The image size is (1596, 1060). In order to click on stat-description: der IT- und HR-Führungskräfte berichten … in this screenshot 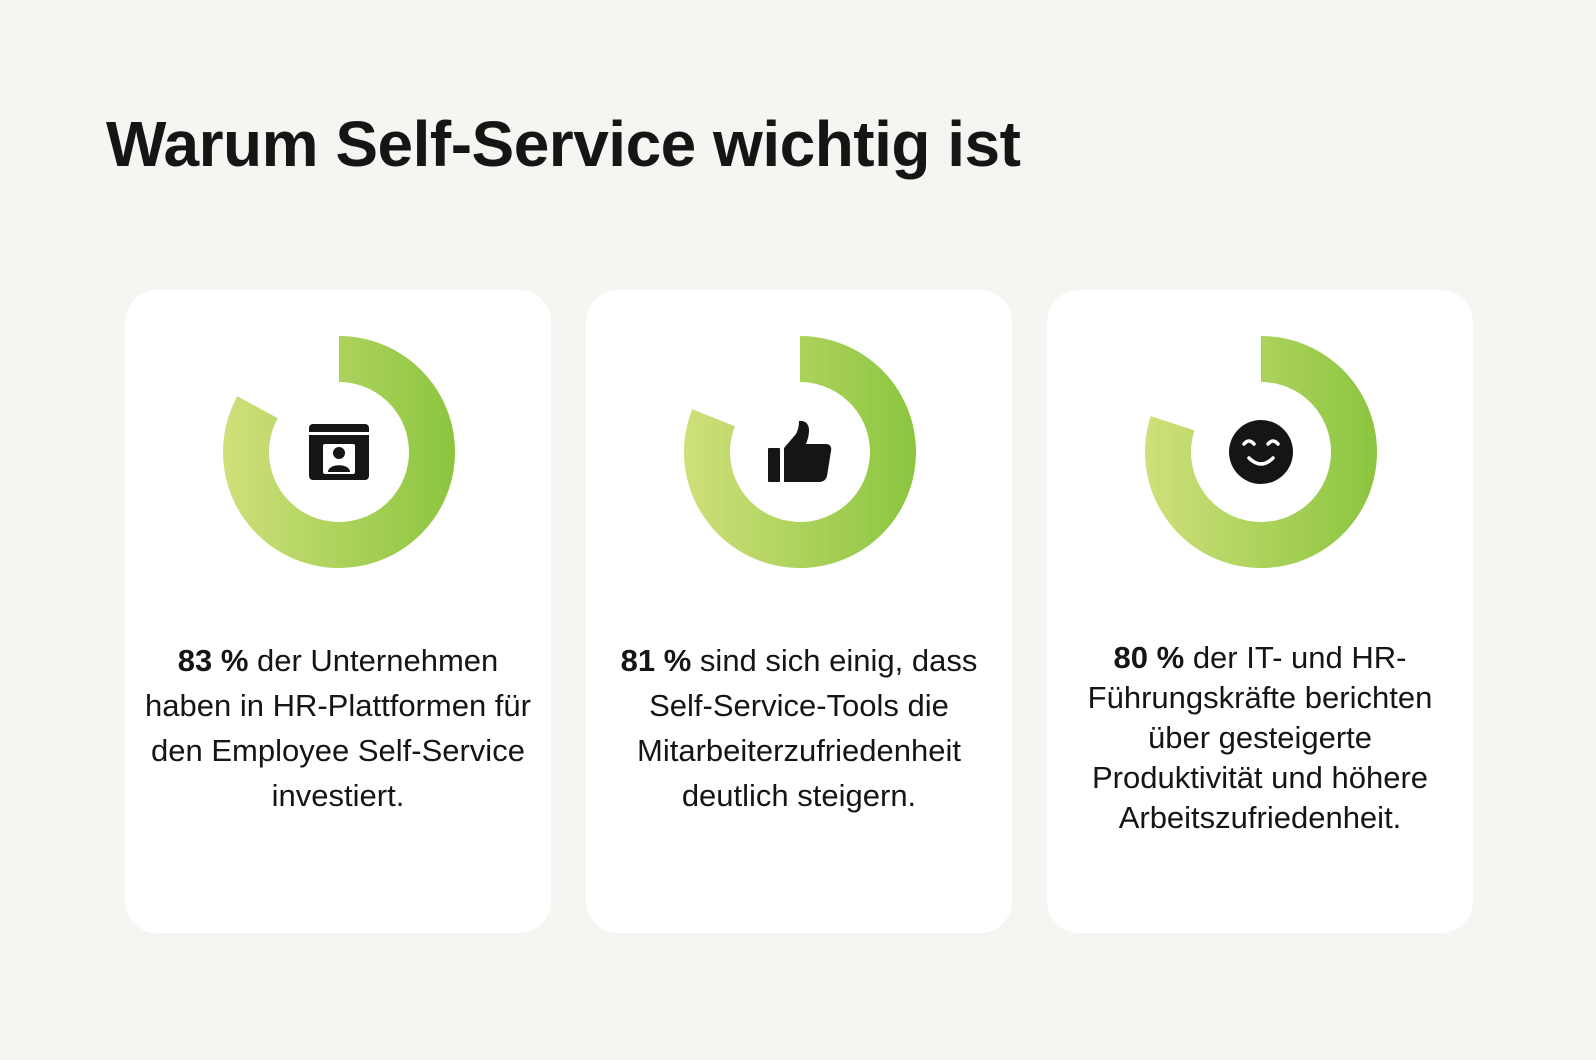, I will do `click(1260, 737)`.